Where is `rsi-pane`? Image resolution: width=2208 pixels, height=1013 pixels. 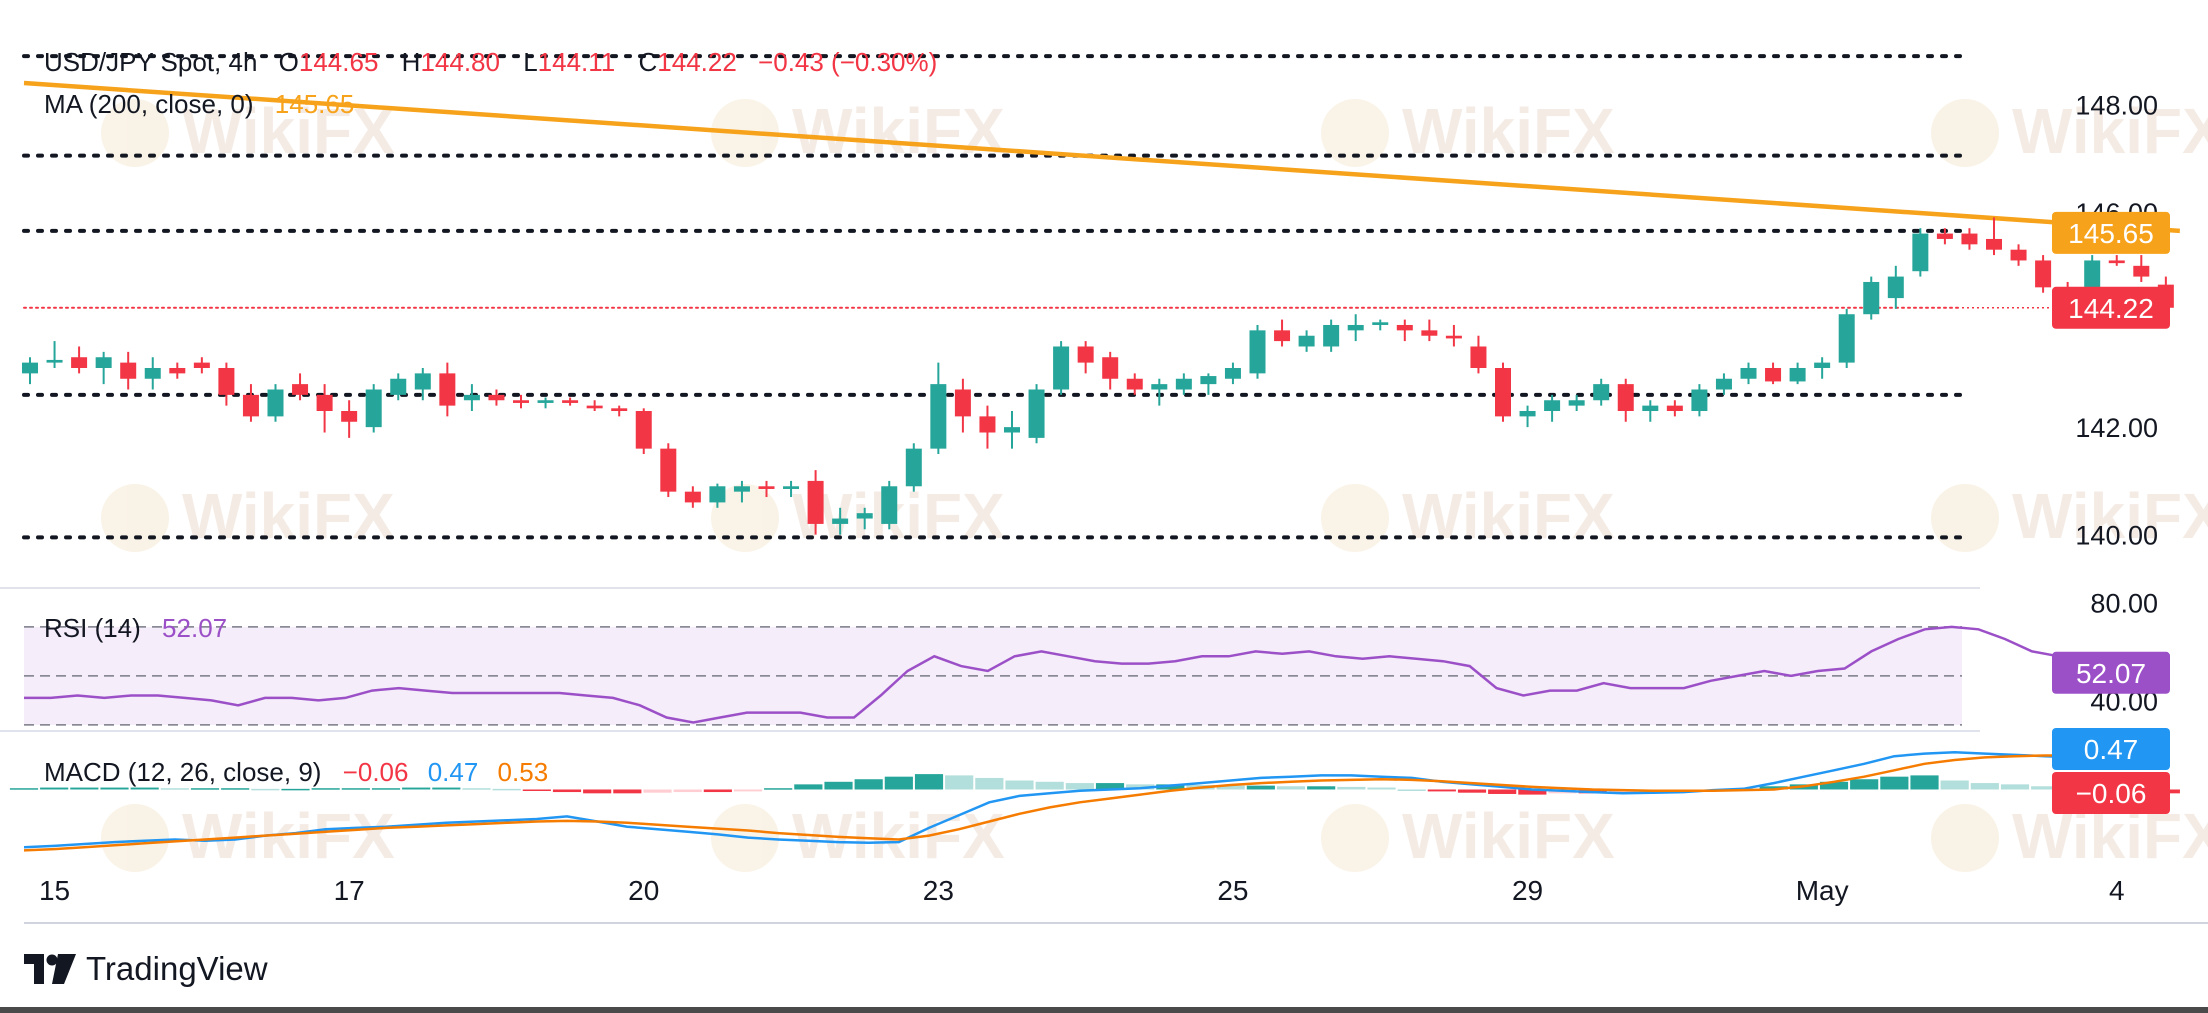
rsi-pane is located at coordinates (1095, 675).